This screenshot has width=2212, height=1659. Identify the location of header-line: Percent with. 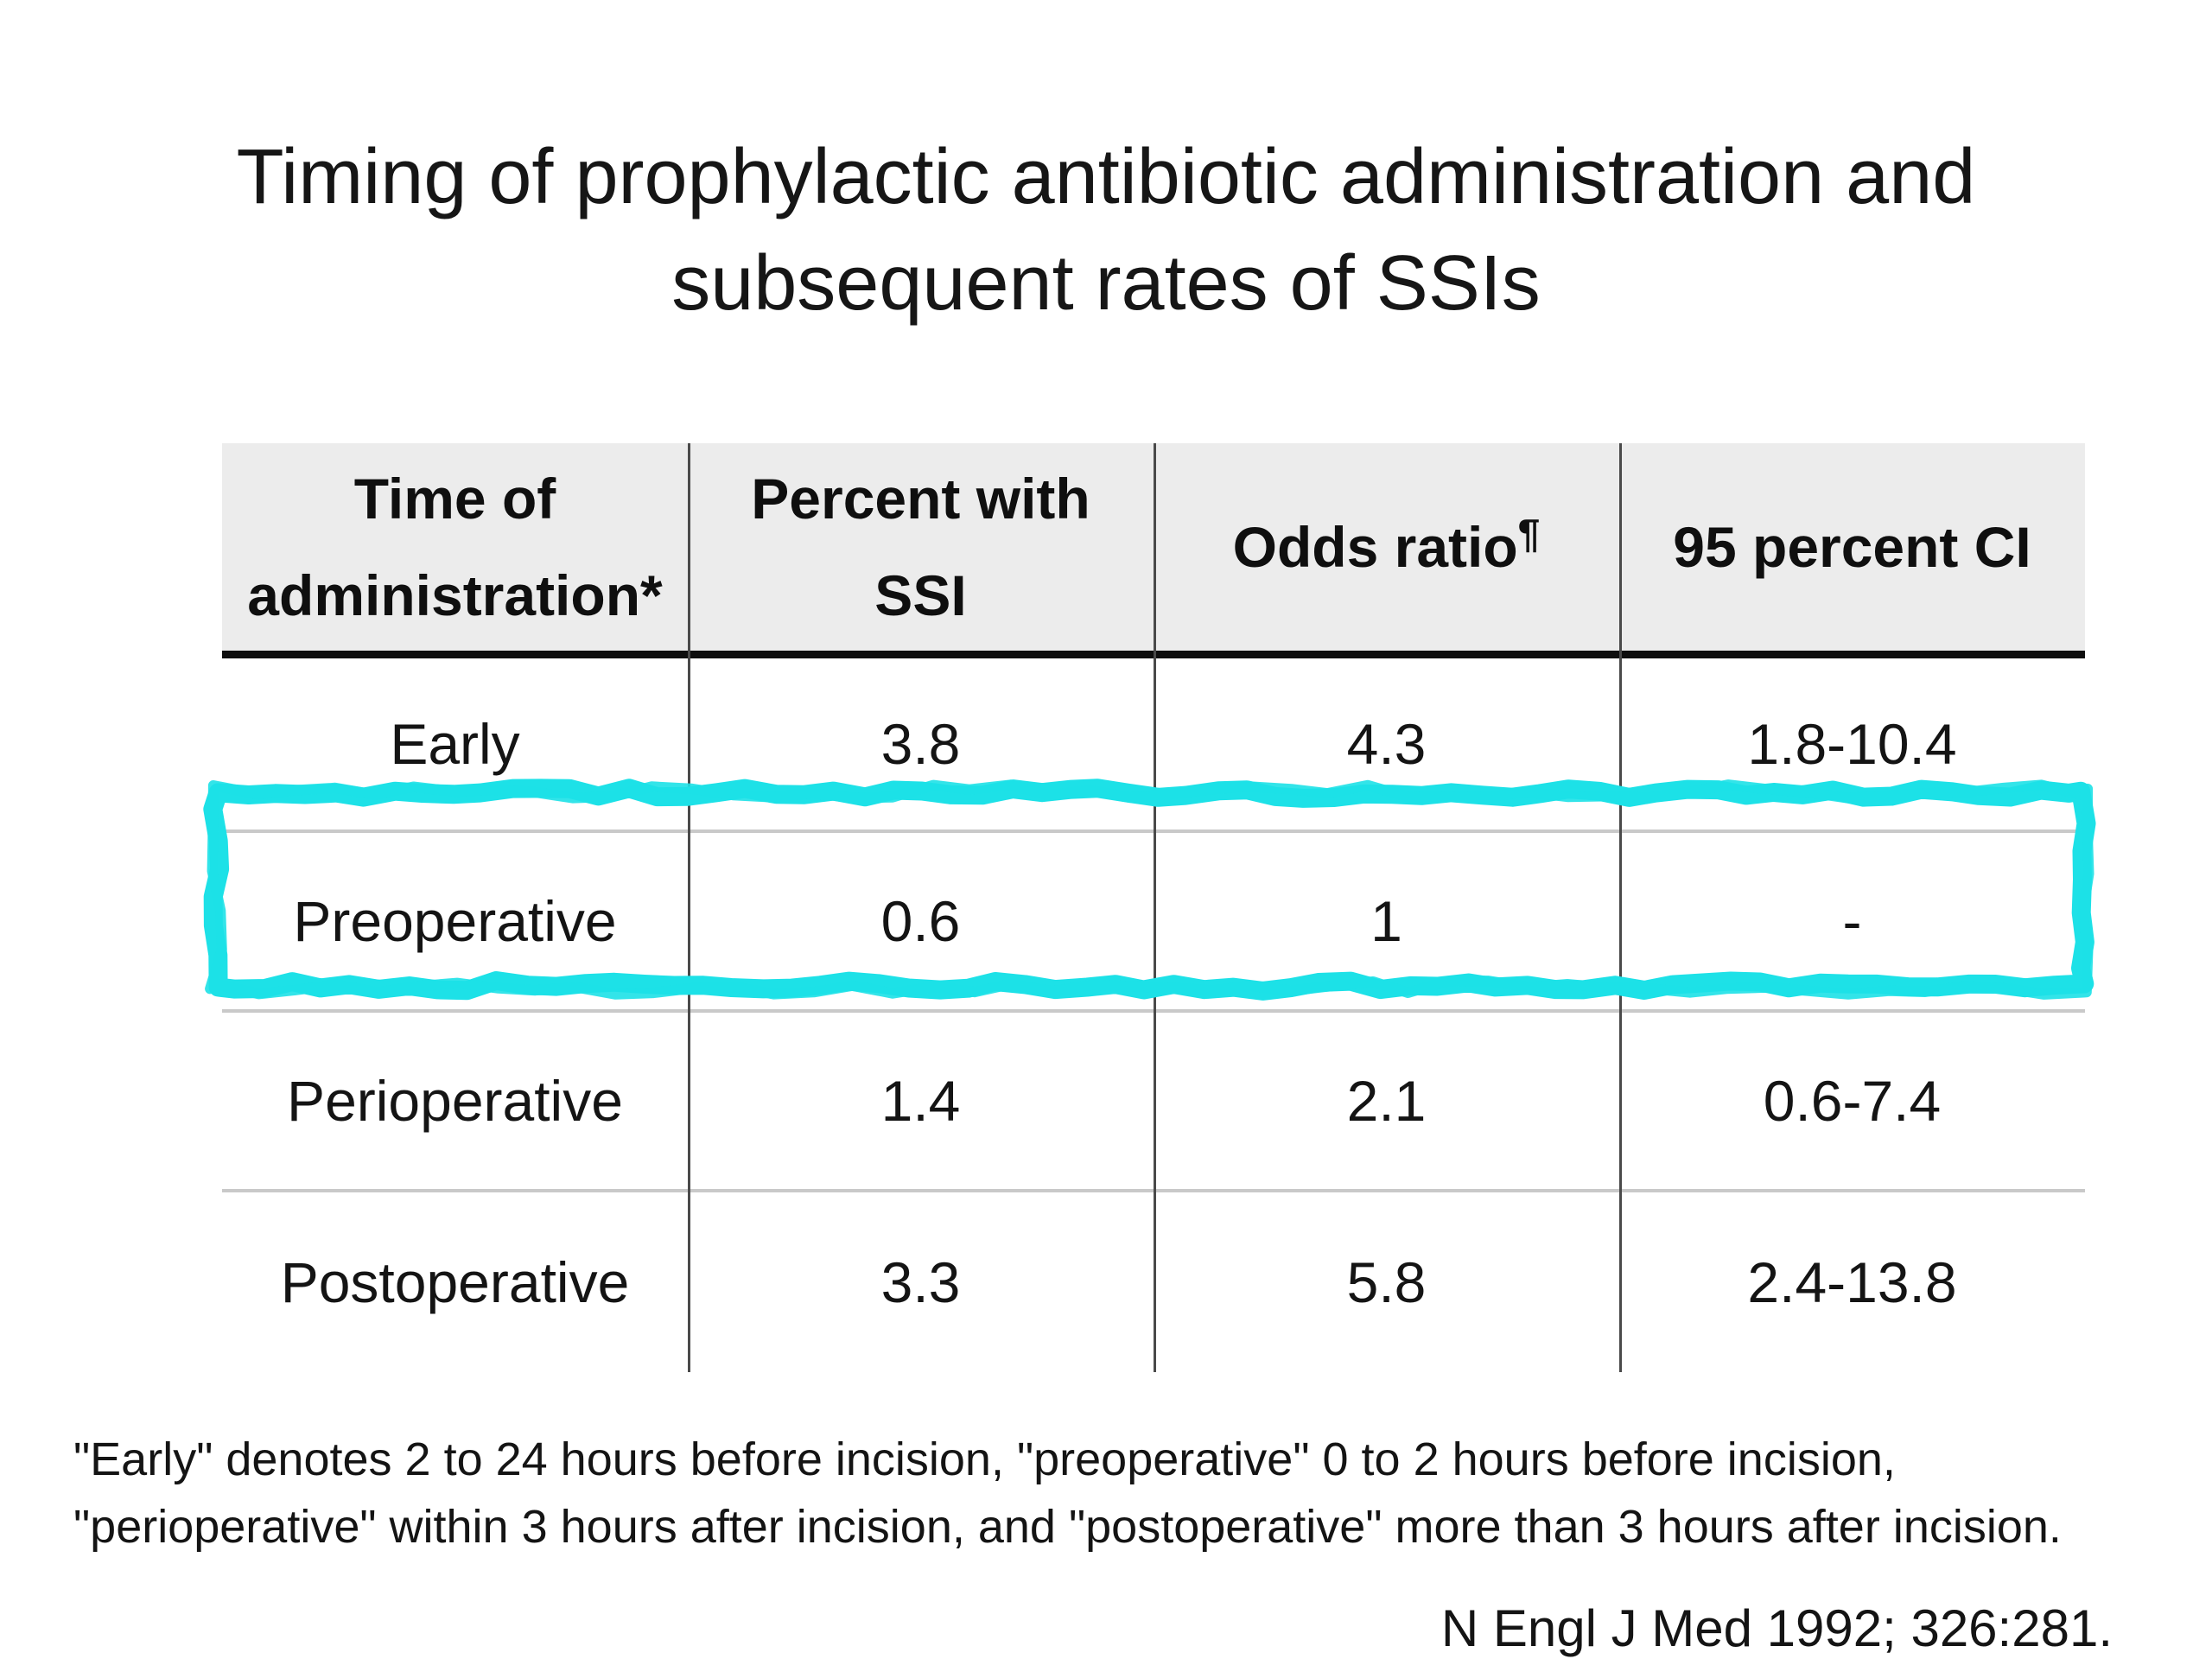
(920, 499).